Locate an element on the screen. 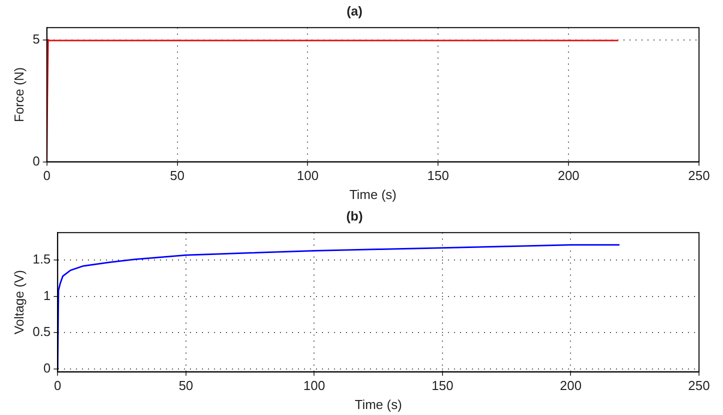 This screenshot has height=415, width=723. y-tick-label: 1.5 is located at coordinates (41, 259).